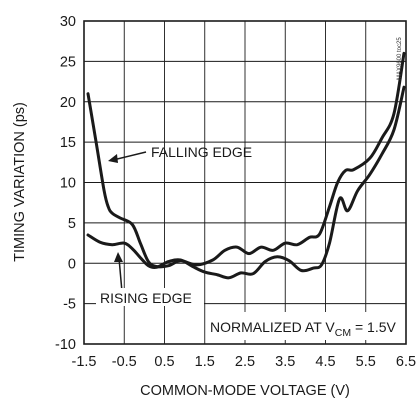 The image size is (419, 402). What do you see at coordinates (205, 362) in the screenshot?
I see `x-tick-label: 1.5` at bounding box center [205, 362].